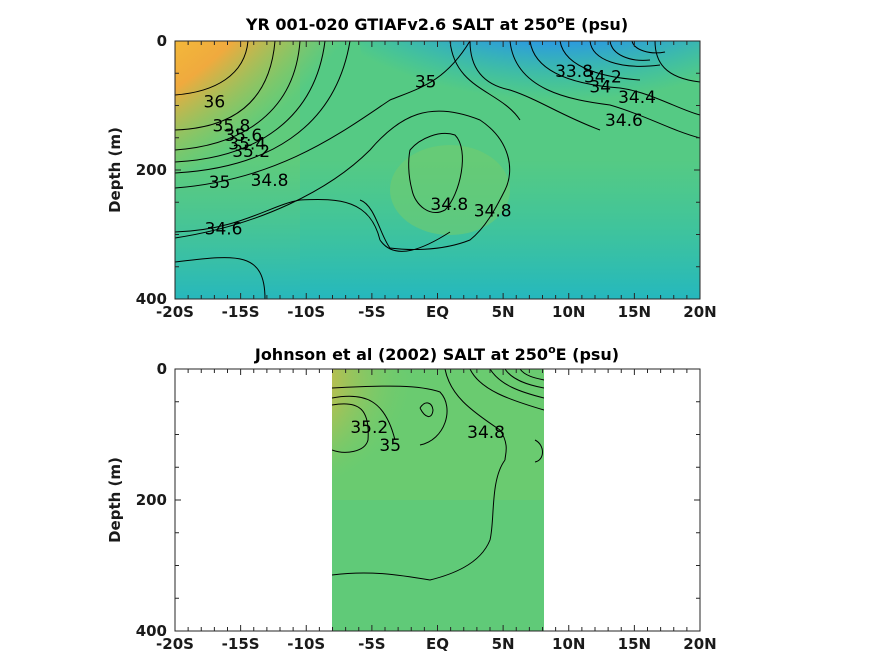 This screenshot has width=875, height=656. I want to click on equatorial-tongue, so click(450, 190).